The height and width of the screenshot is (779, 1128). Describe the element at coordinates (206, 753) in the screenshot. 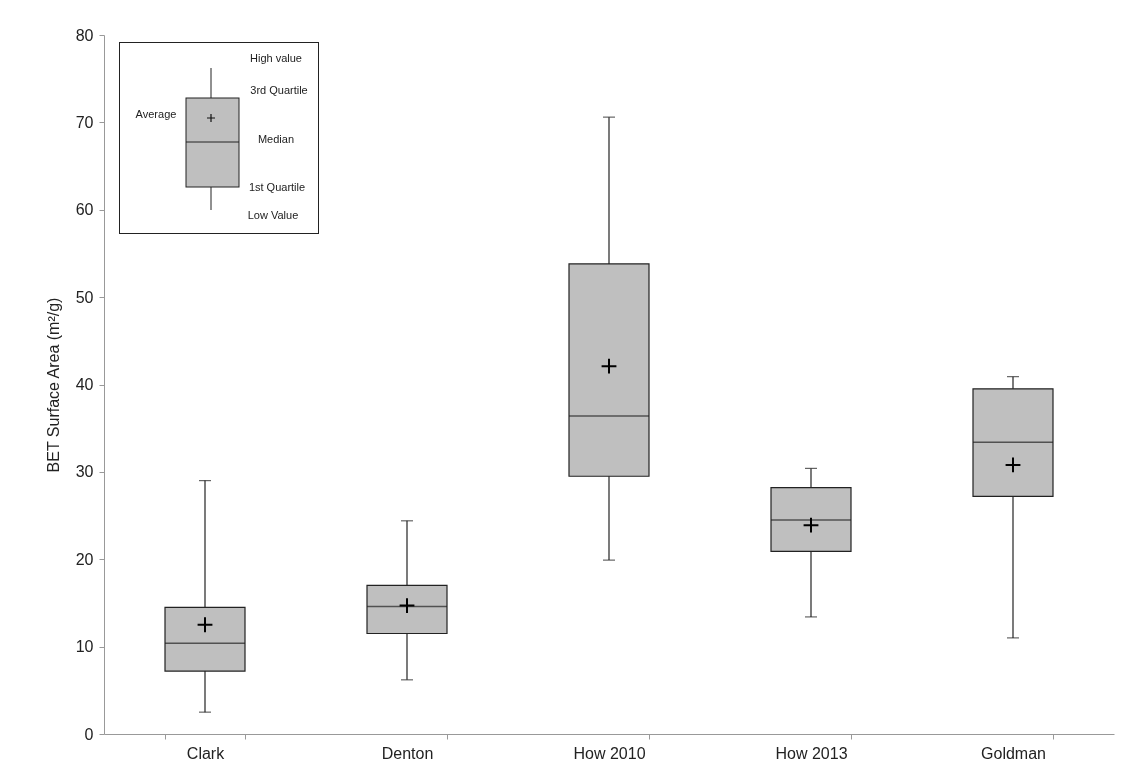

I see `x-tick-label: Clark` at that location.